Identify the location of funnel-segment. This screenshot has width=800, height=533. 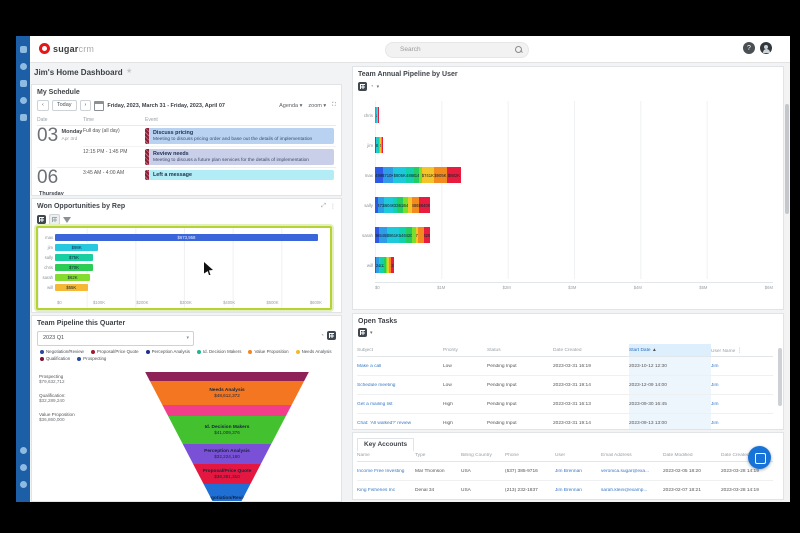
(227, 410).